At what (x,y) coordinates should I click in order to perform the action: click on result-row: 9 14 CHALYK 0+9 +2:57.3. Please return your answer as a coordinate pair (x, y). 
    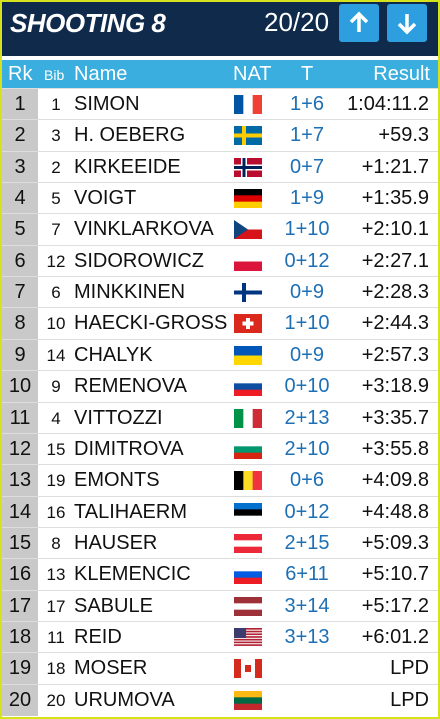
    Looking at the image, I should click on (220, 354).